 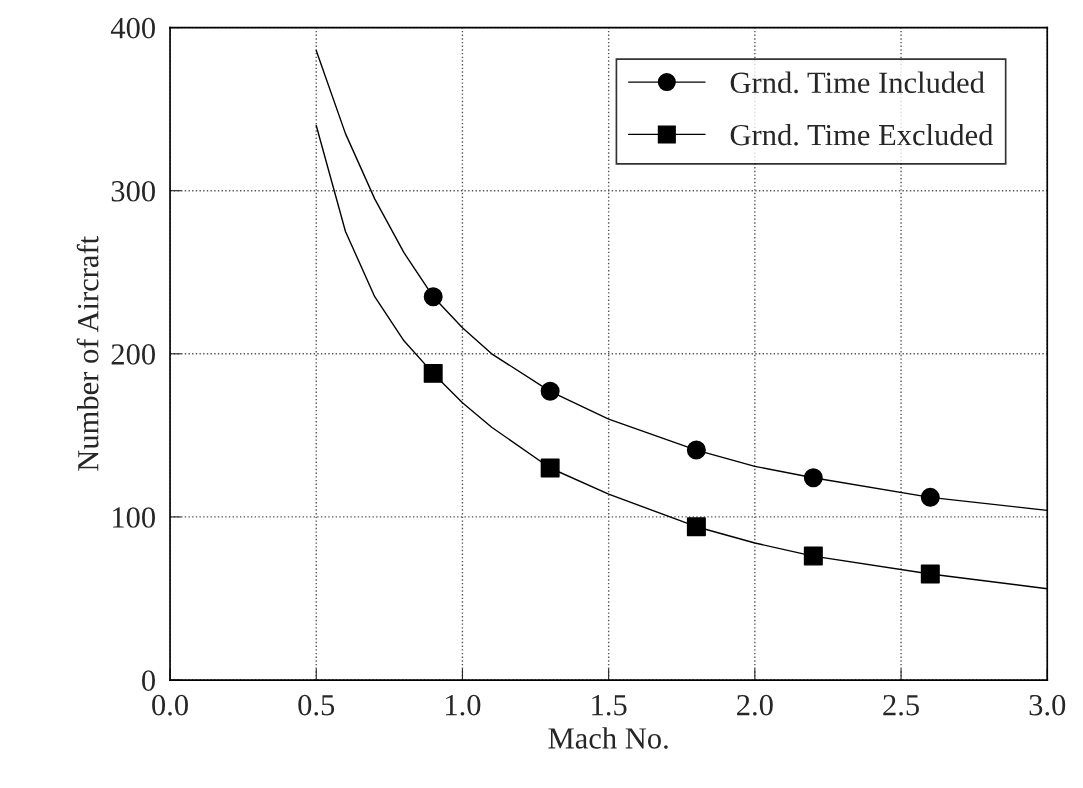 I want to click on x-tick-label: 2.5, so click(x=901, y=705).